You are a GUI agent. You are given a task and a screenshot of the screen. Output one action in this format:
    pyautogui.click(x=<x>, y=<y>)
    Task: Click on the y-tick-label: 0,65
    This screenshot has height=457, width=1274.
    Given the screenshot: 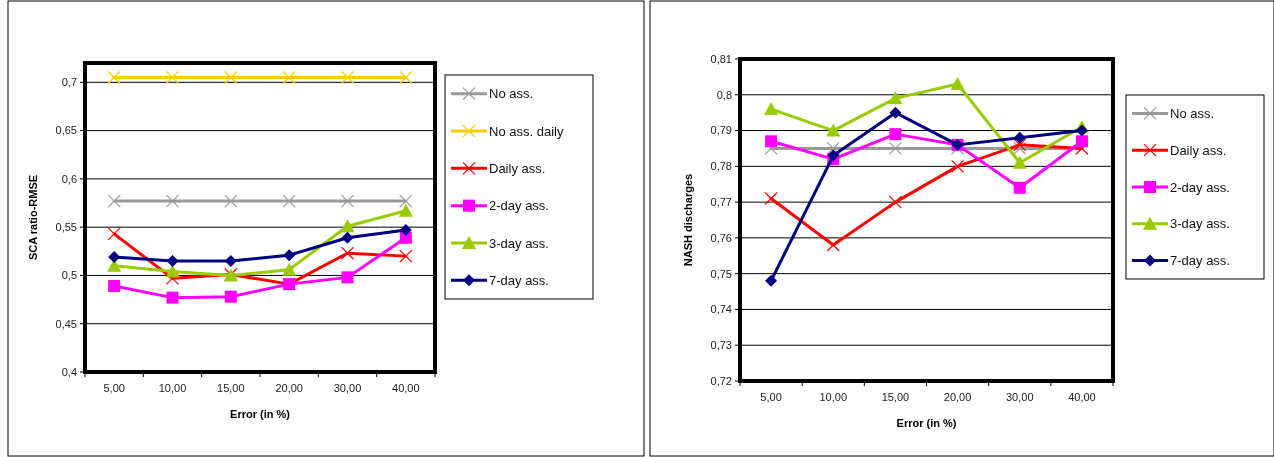 What is the action you would take?
    pyautogui.click(x=66, y=130)
    